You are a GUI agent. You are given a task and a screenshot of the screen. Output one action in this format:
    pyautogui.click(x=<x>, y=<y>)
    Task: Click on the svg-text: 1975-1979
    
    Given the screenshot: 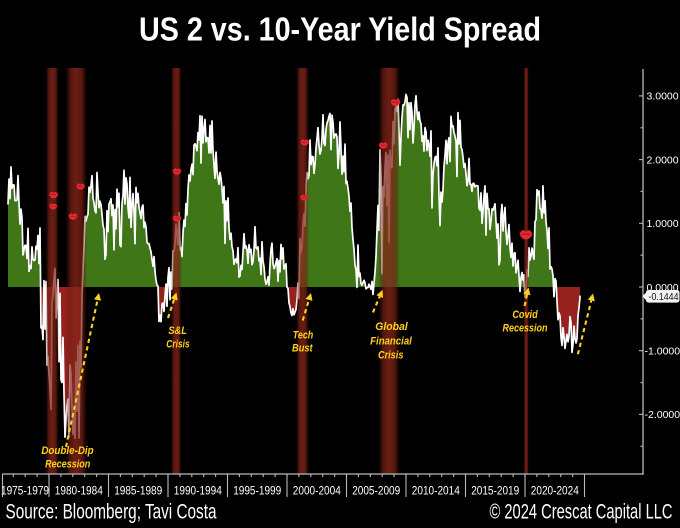 What is the action you would take?
    pyautogui.click(x=25, y=491)
    